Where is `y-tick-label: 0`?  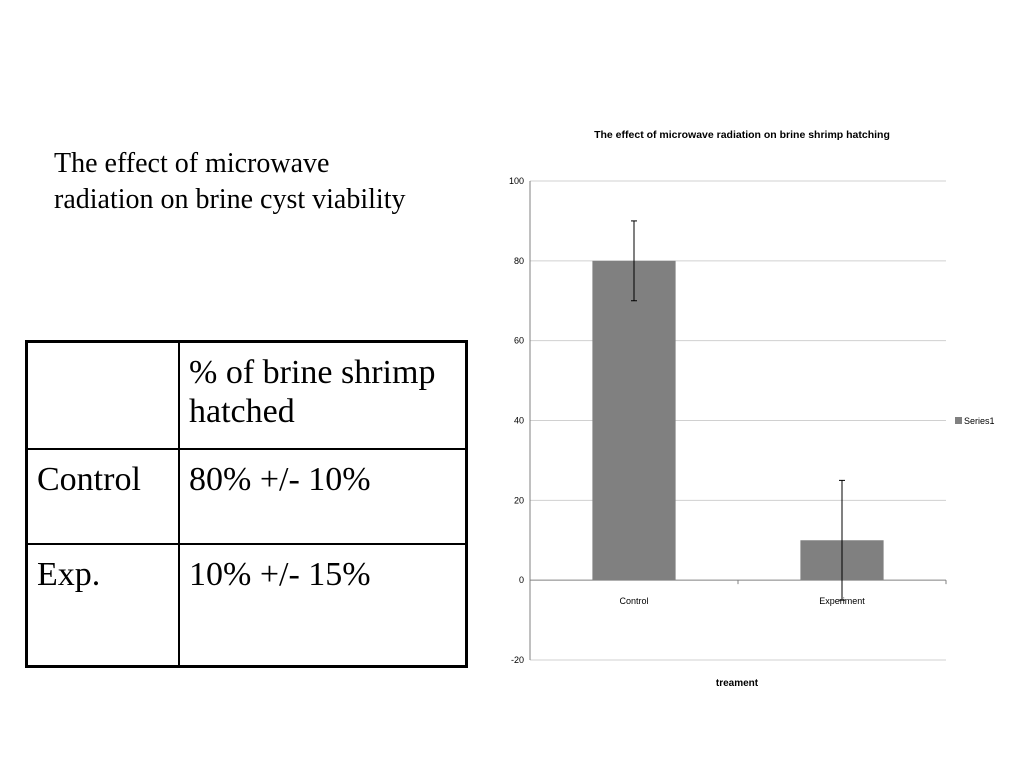 y-tick-label: 0 is located at coordinates (521, 580).